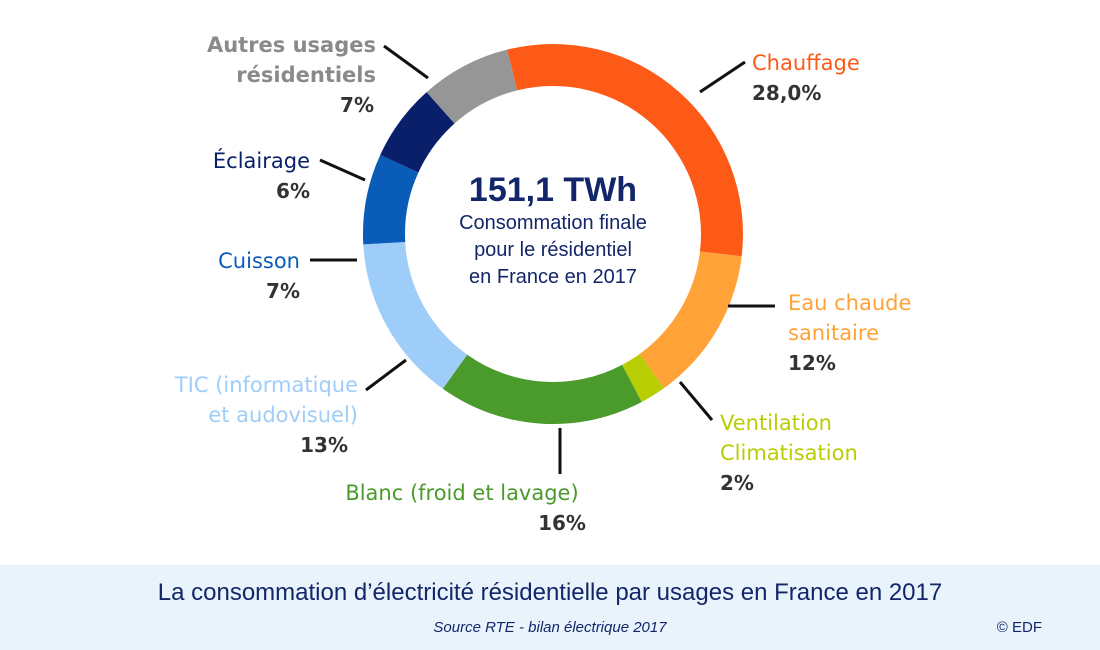 The height and width of the screenshot is (650, 1100). I want to click on slice-label-2-line-1: Climatisation, so click(789, 453).